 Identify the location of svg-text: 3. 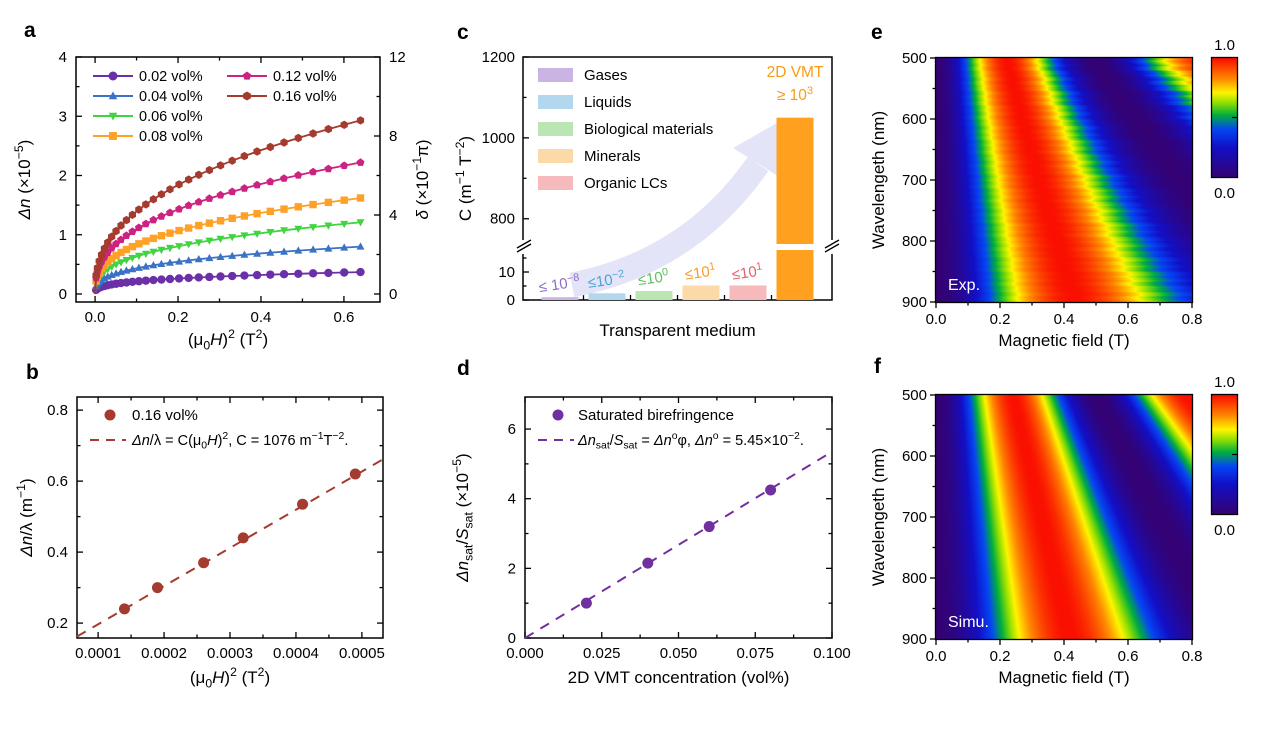
(63, 116).